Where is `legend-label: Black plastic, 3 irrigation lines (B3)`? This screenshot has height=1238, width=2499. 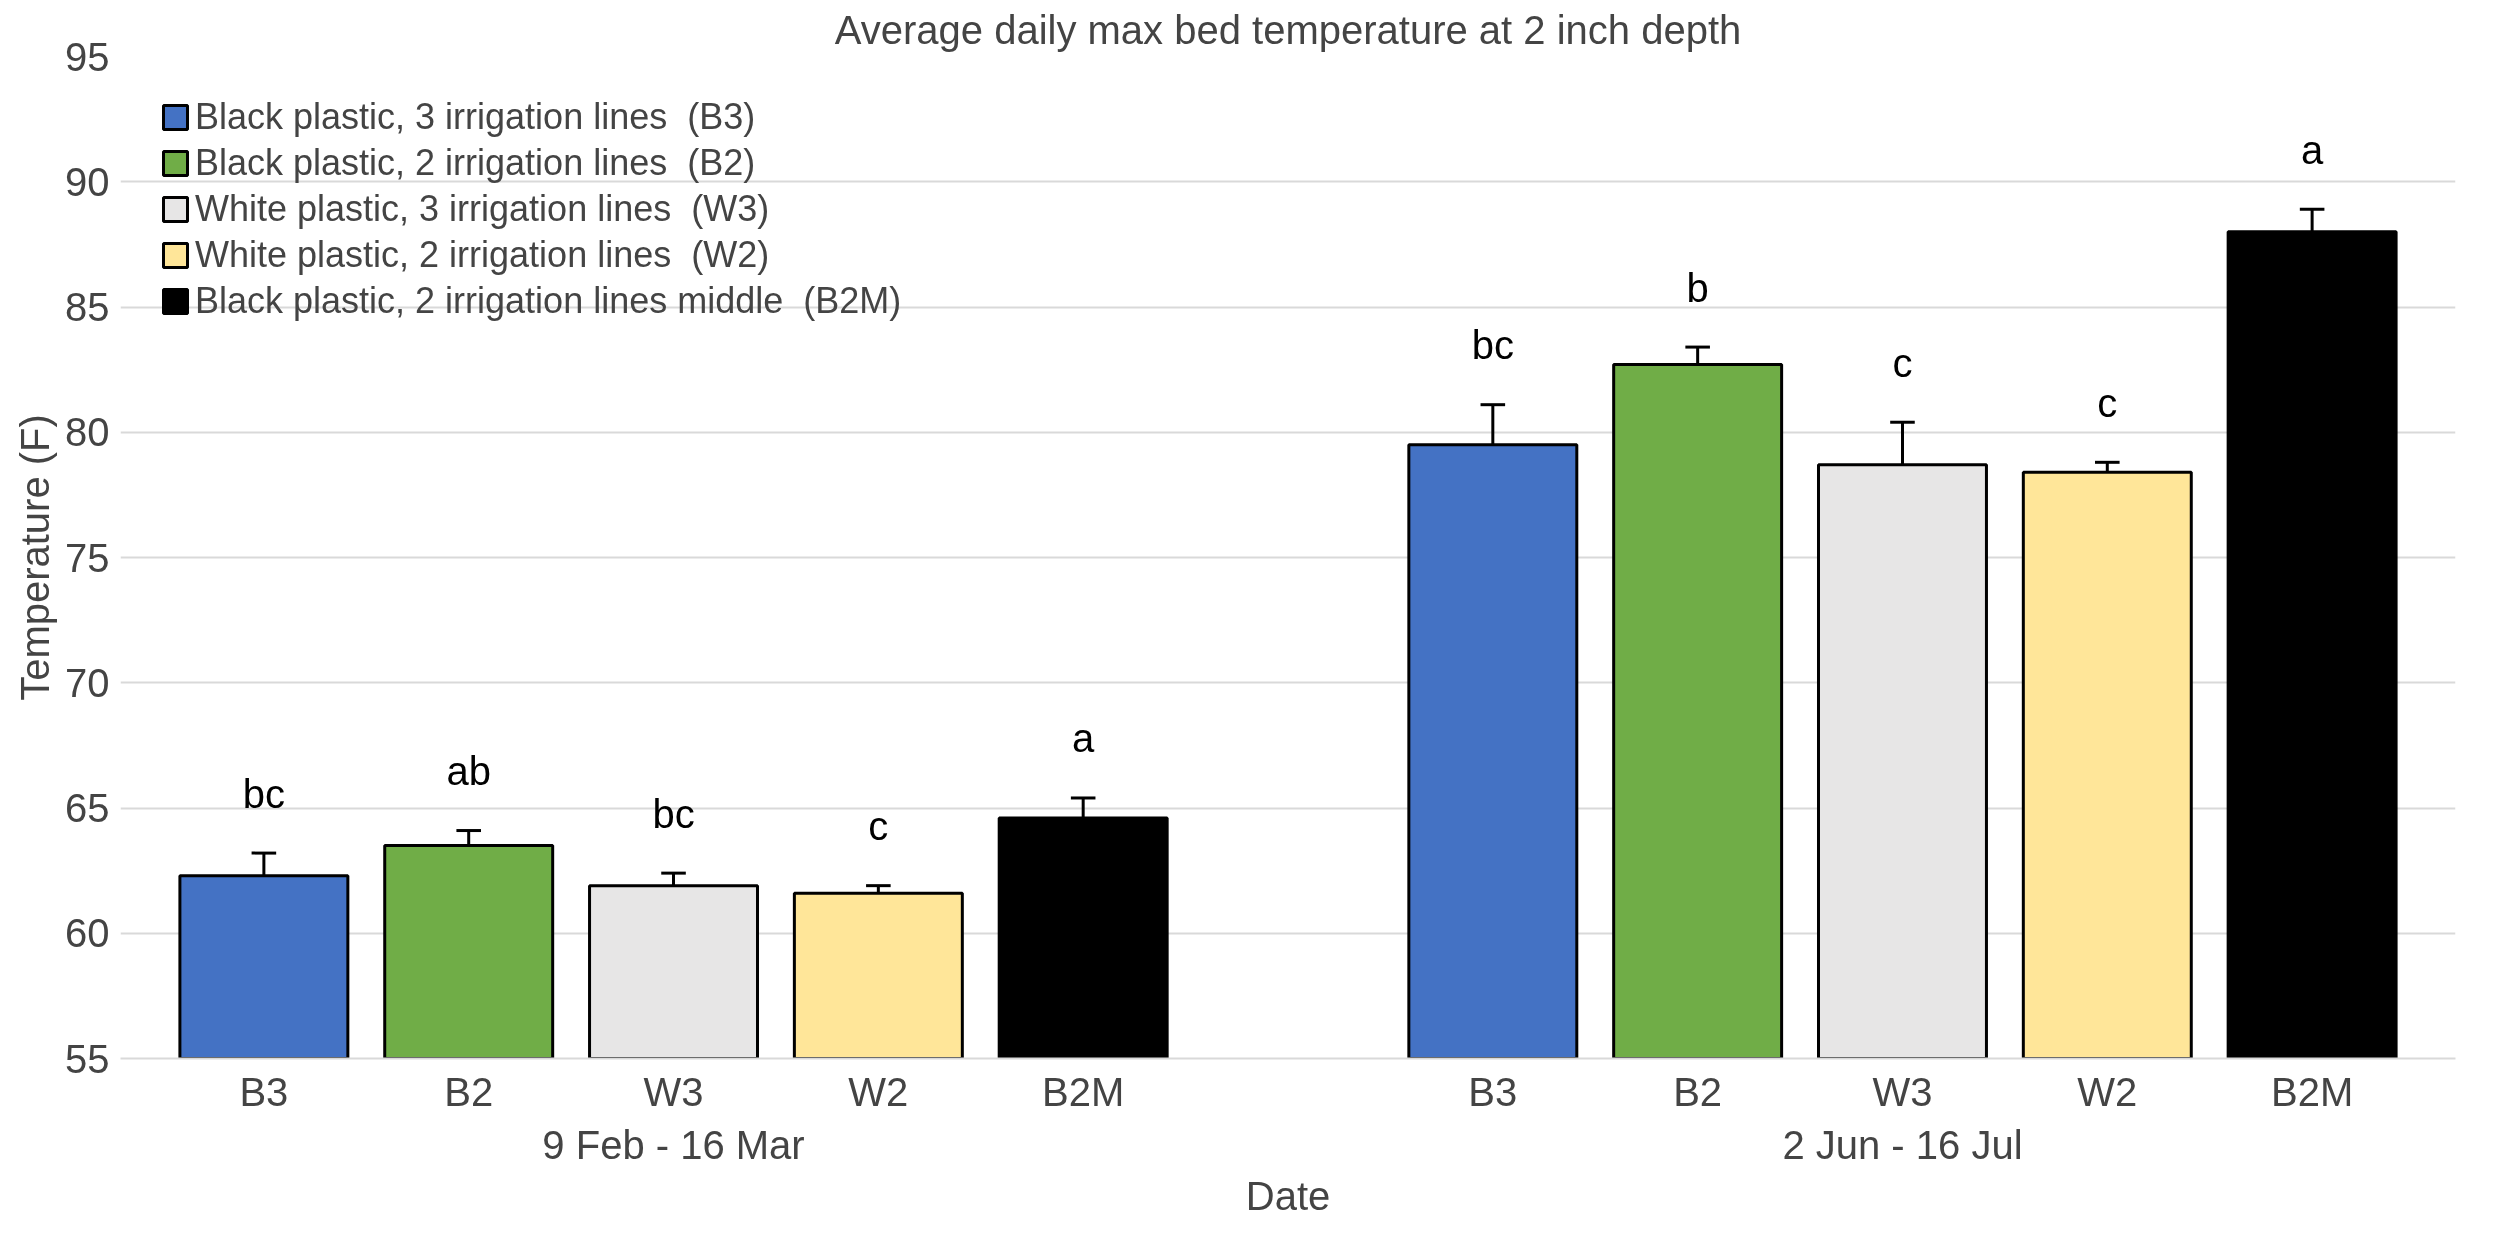 legend-label: Black plastic, 3 irrigation lines (B3) is located at coordinates (475, 117).